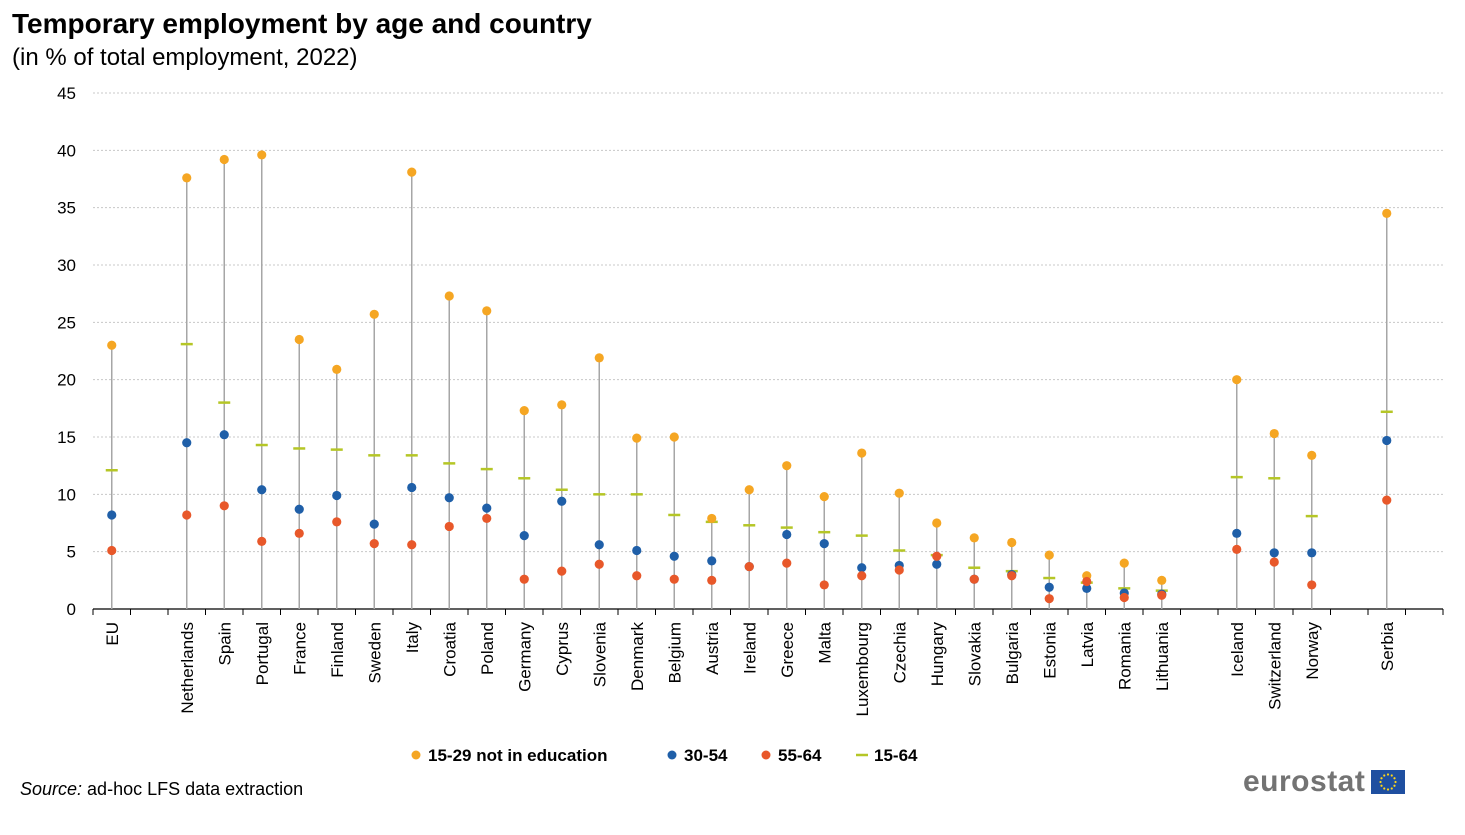 This screenshot has height=835, width=1465. I want to click on point-55-64-finland, so click(337, 522).